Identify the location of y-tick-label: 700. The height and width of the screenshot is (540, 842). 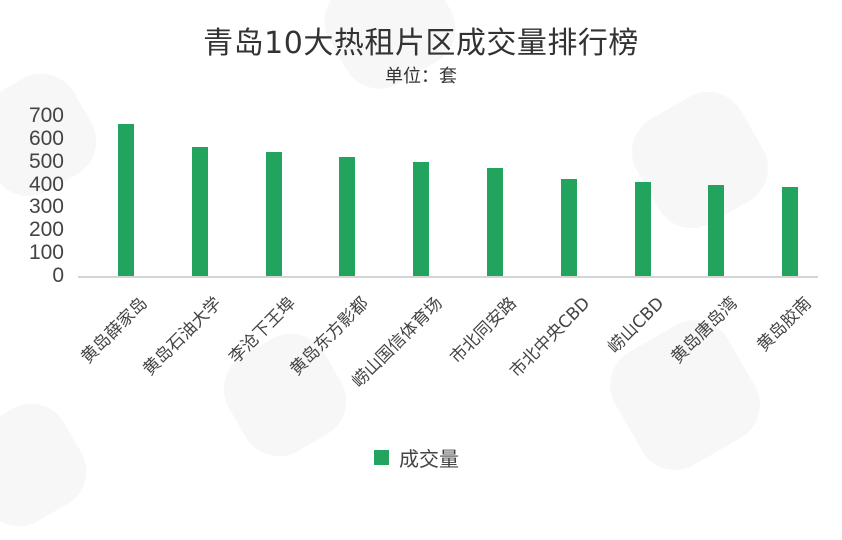
(46, 115).